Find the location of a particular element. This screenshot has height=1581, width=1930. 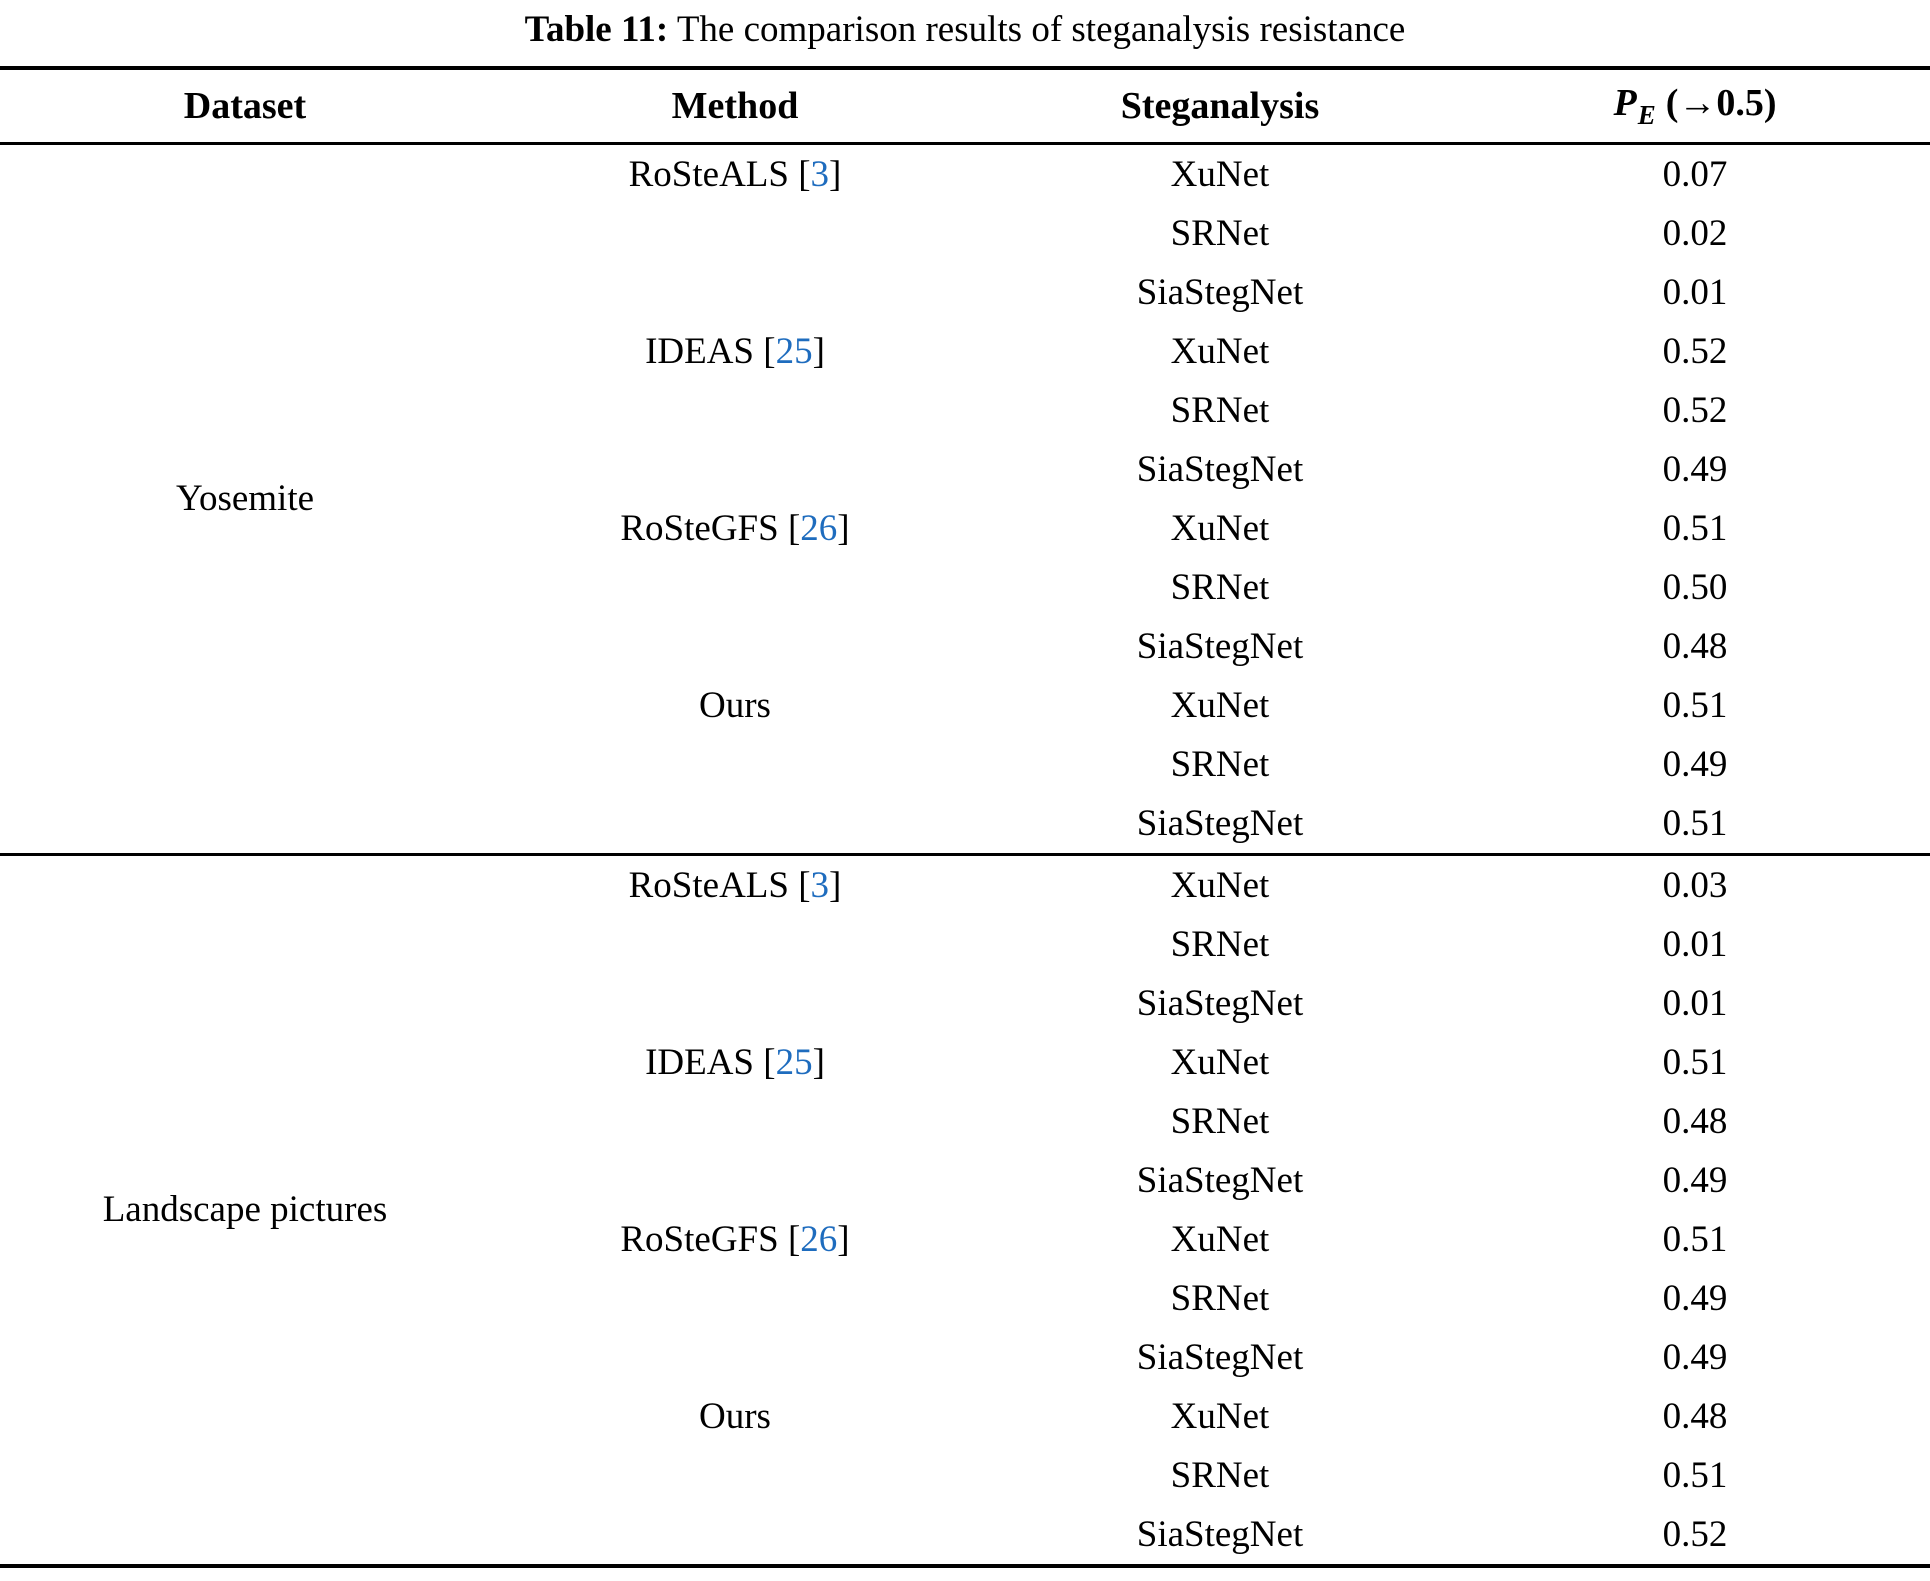

column-header-pe: PE (→0.5) is located at coordinates (1695, 105).